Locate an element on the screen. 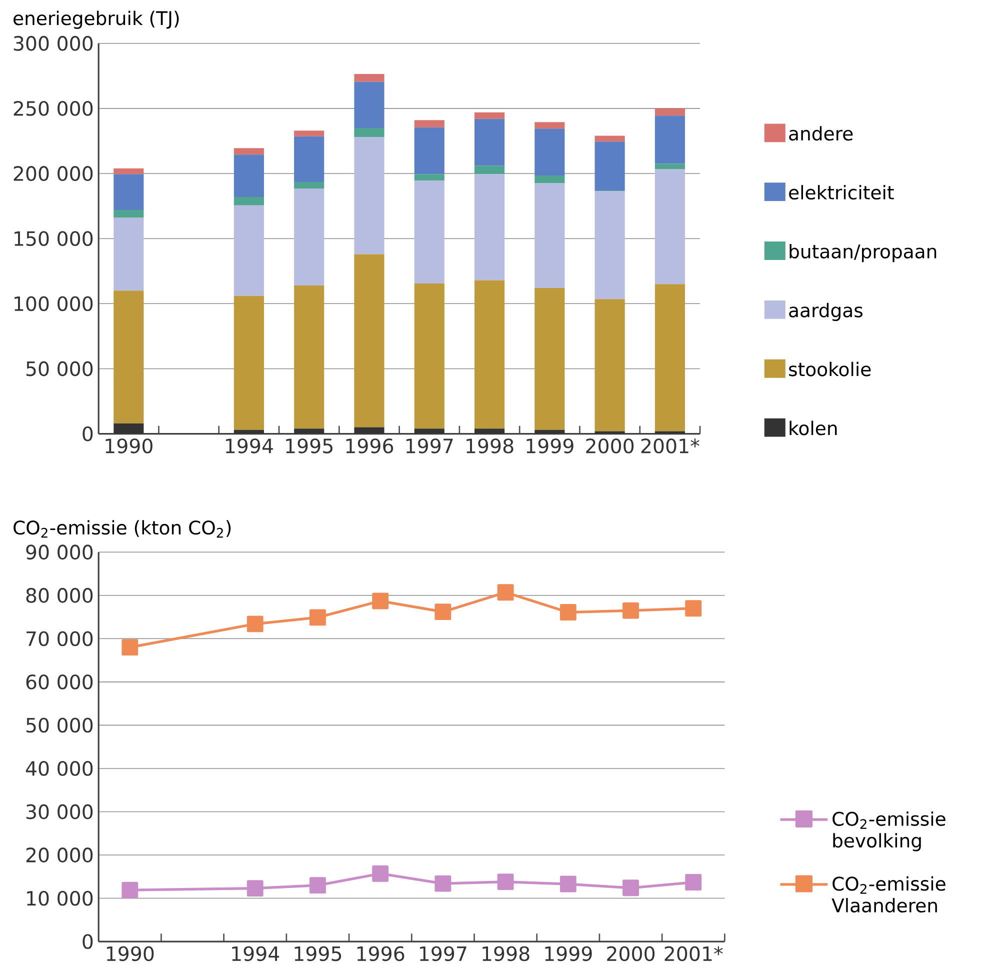 This screenshot has height=969, width=986. y-tick-label: 30 000 is located at coordinates (59, 812).